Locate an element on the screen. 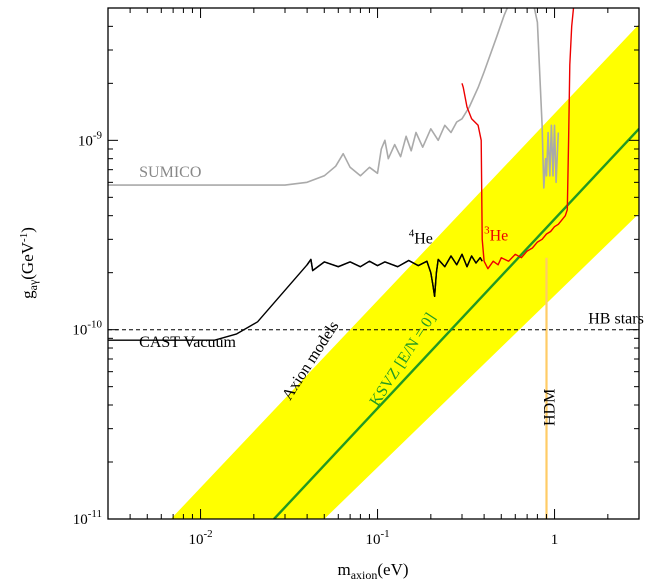 The width and height of the screenshot is (649, 584). x-tick-label: 1 is located at coordinates (555, 540).